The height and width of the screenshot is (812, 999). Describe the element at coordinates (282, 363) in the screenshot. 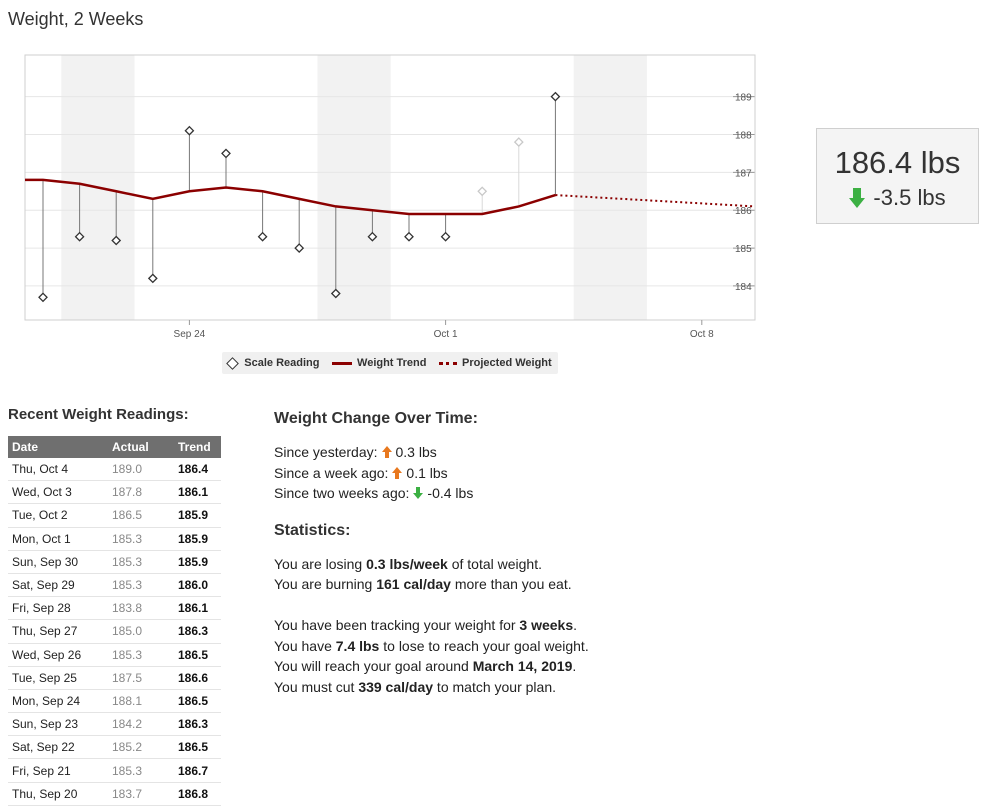

I see `legend-label: Scale Reading` at that location.